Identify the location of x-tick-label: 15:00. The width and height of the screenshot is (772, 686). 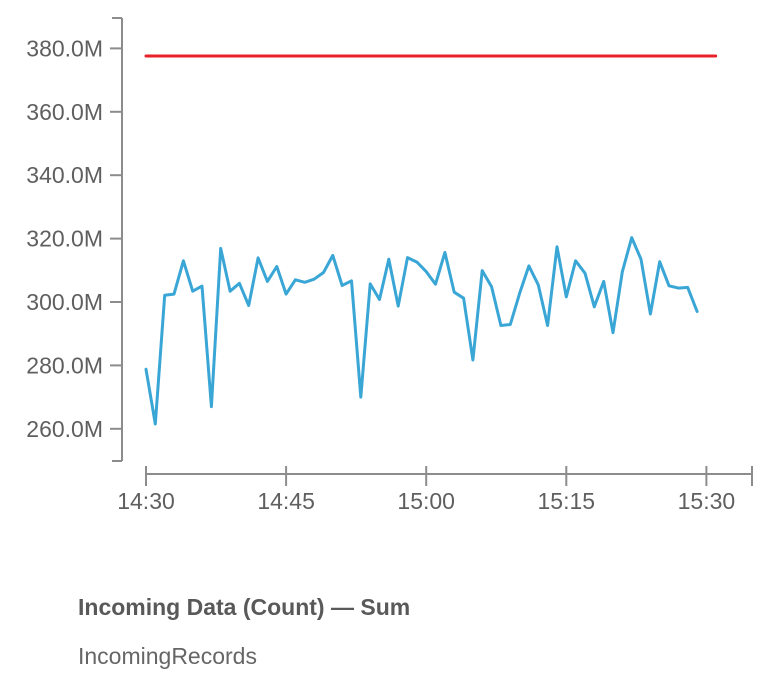
(426, 501).